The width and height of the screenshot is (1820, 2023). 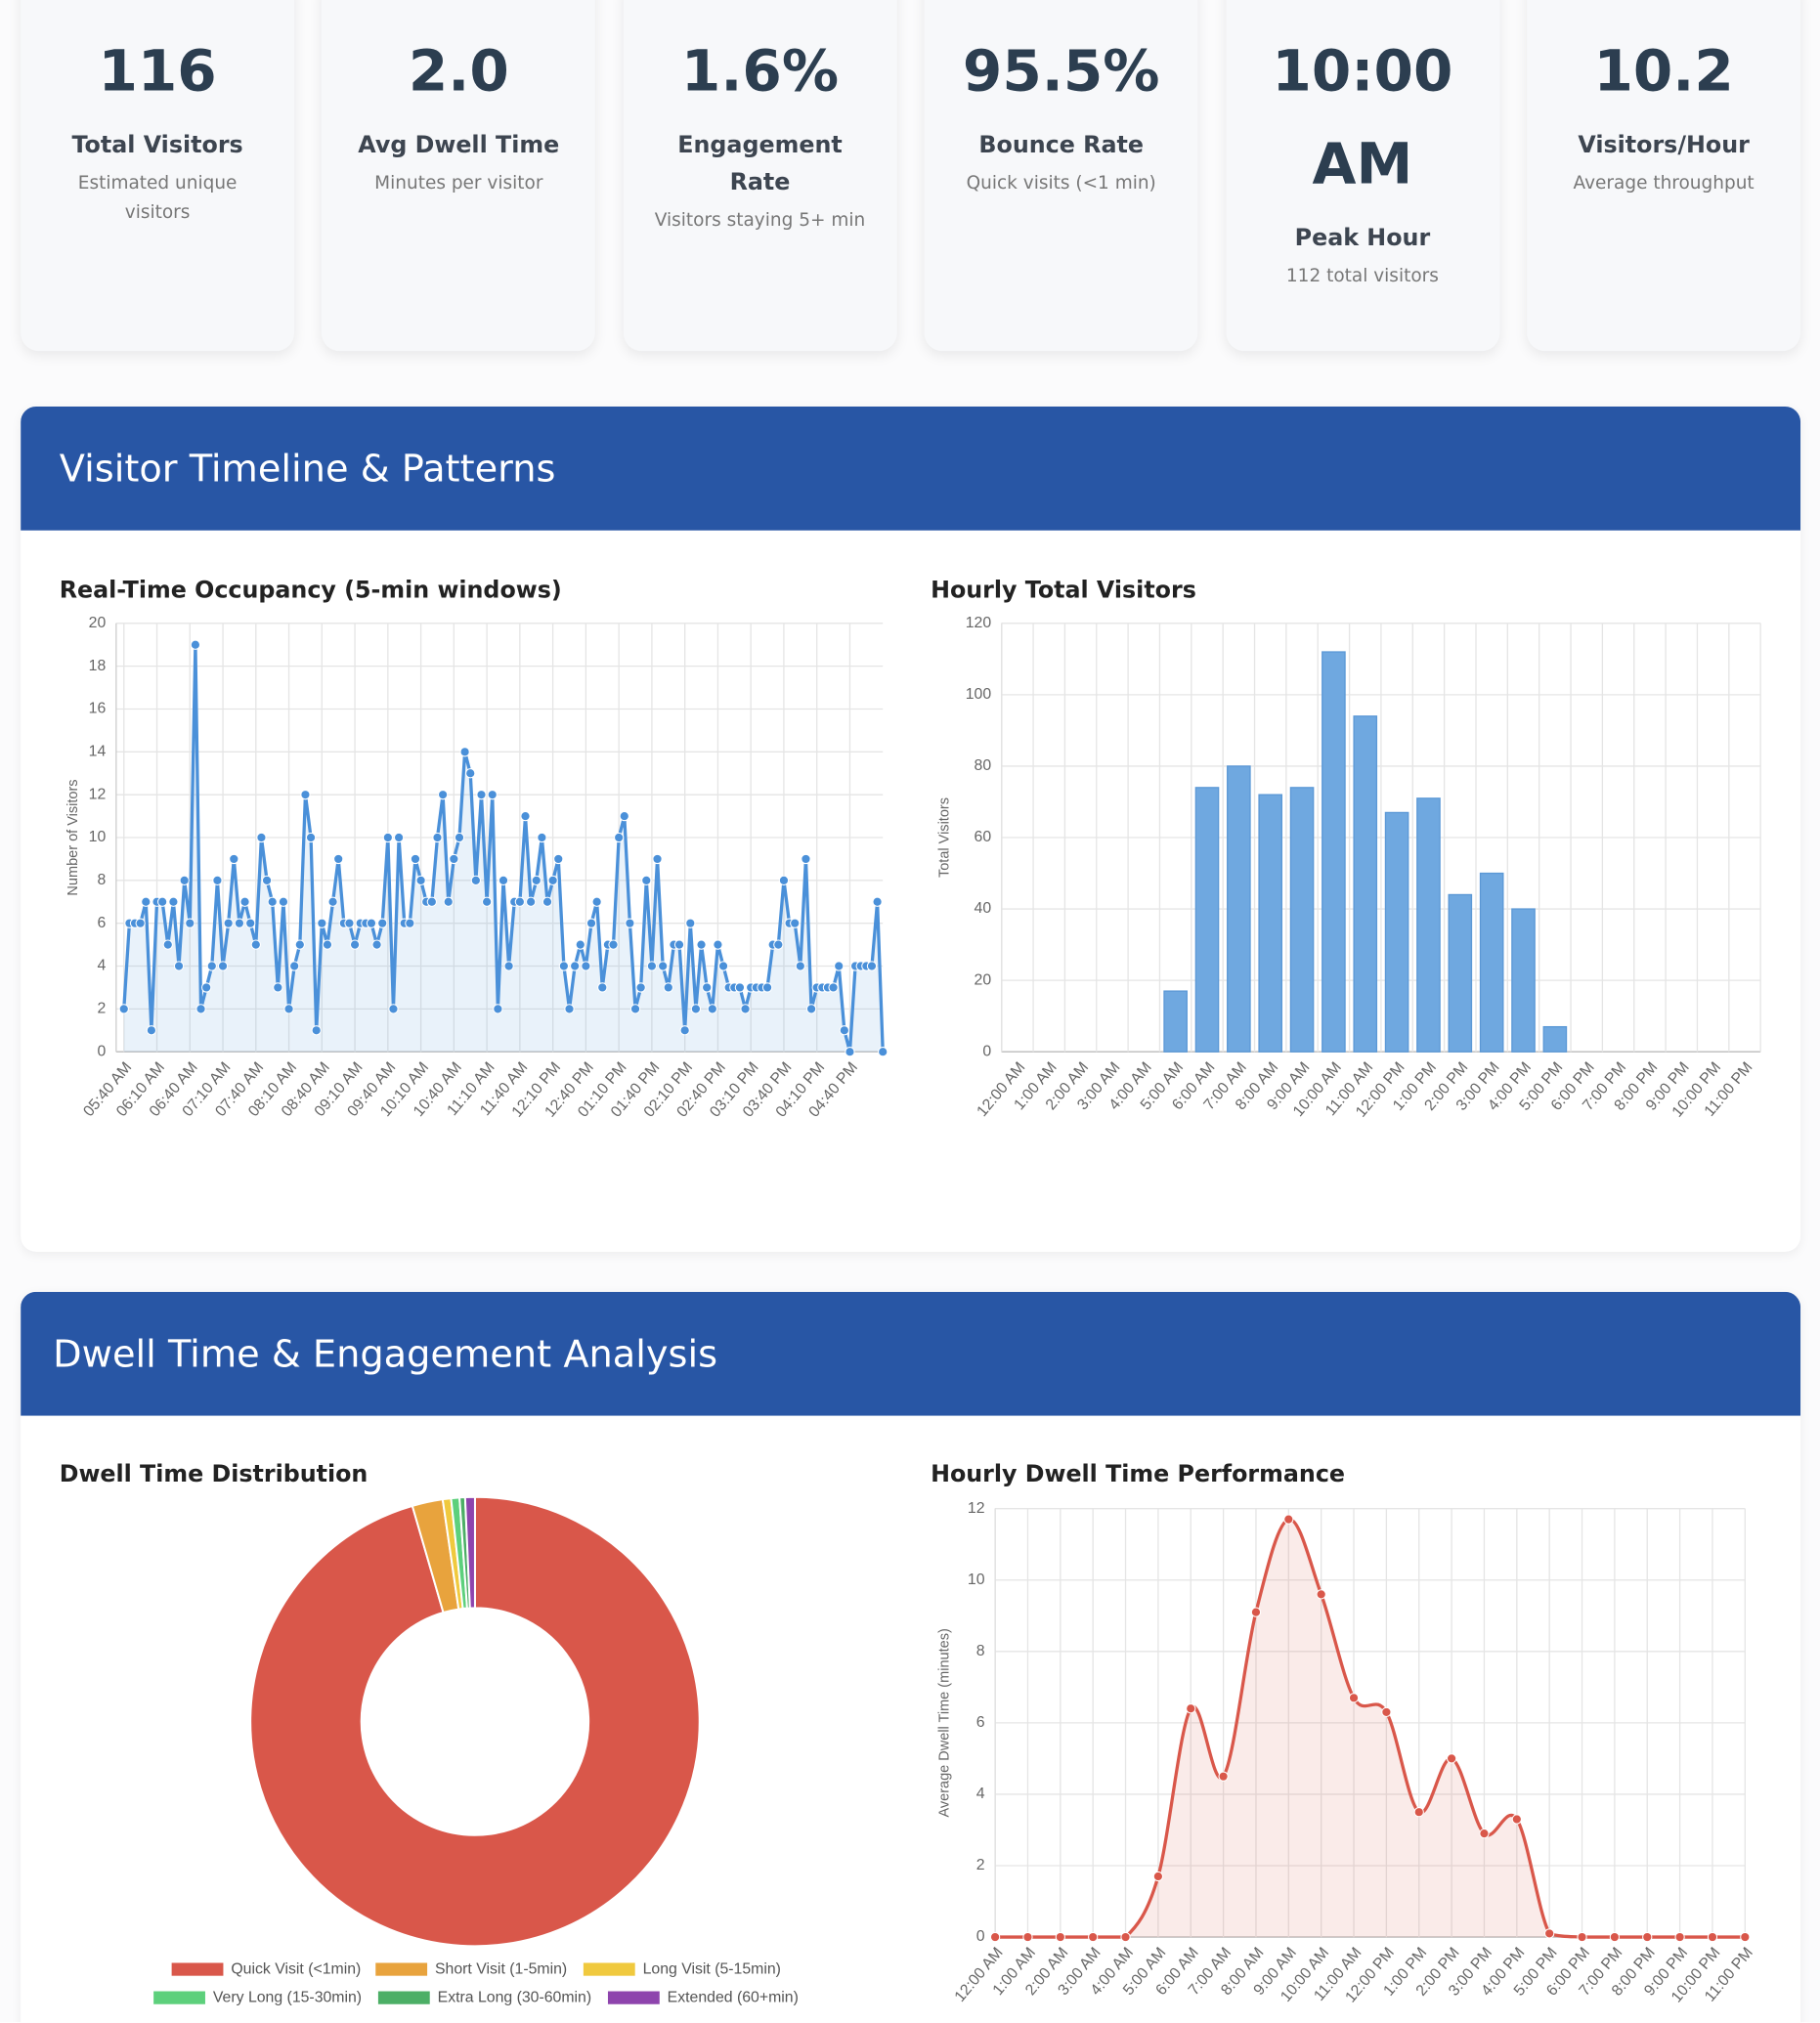 What do you see at coordinates (459, 145) in the screenshot?
I see `kpi-label: Avg Dwell Time` at bounding box center [459, 145].